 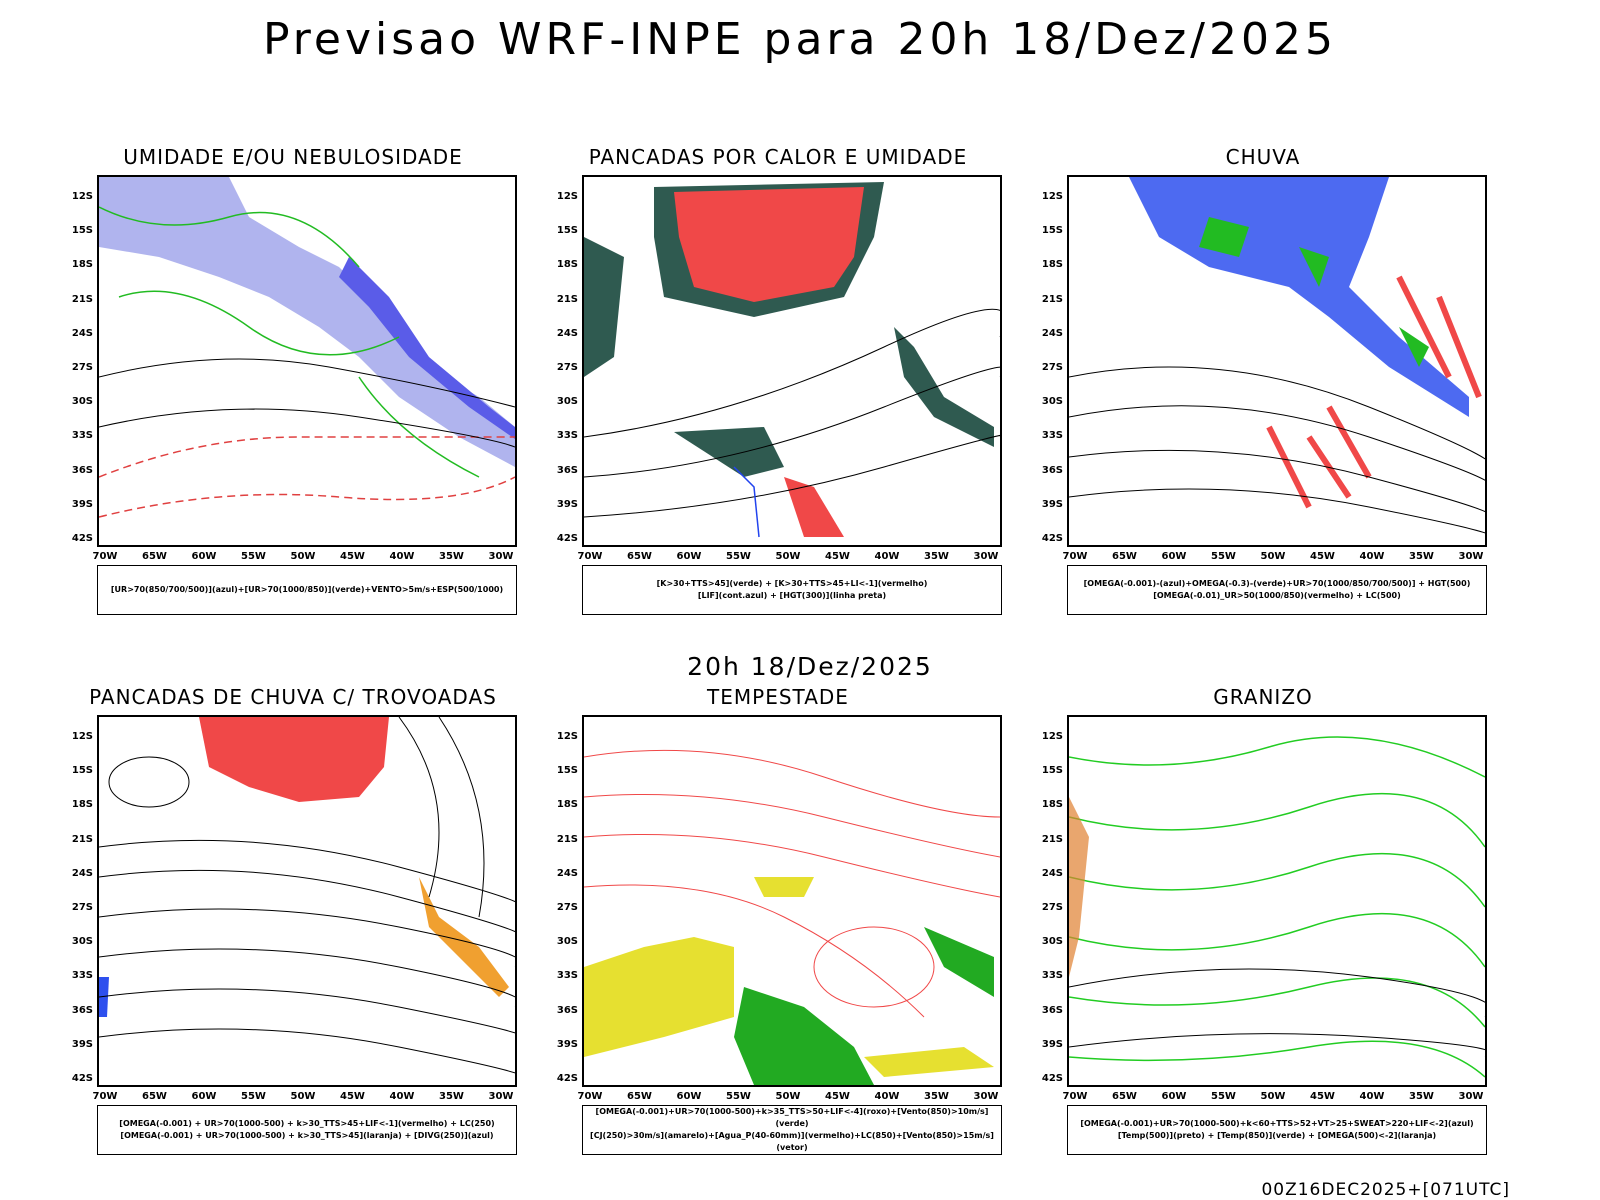 I want to click on lif-contour, so click(x=746, y=502).